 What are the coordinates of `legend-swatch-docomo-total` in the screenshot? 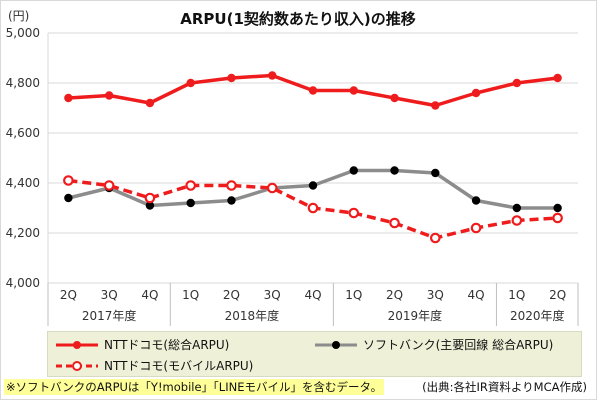 It's located at (77, 344).